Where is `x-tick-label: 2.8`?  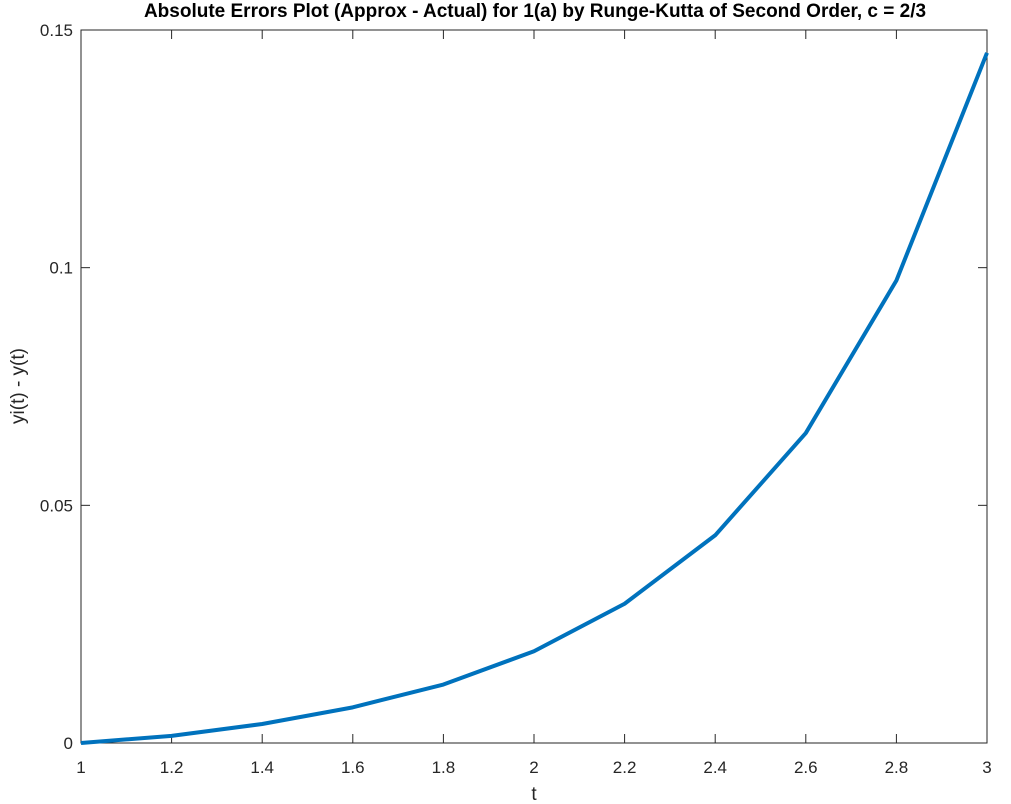 x-tick-label: 2.8 is located at coordinates (897, 767).